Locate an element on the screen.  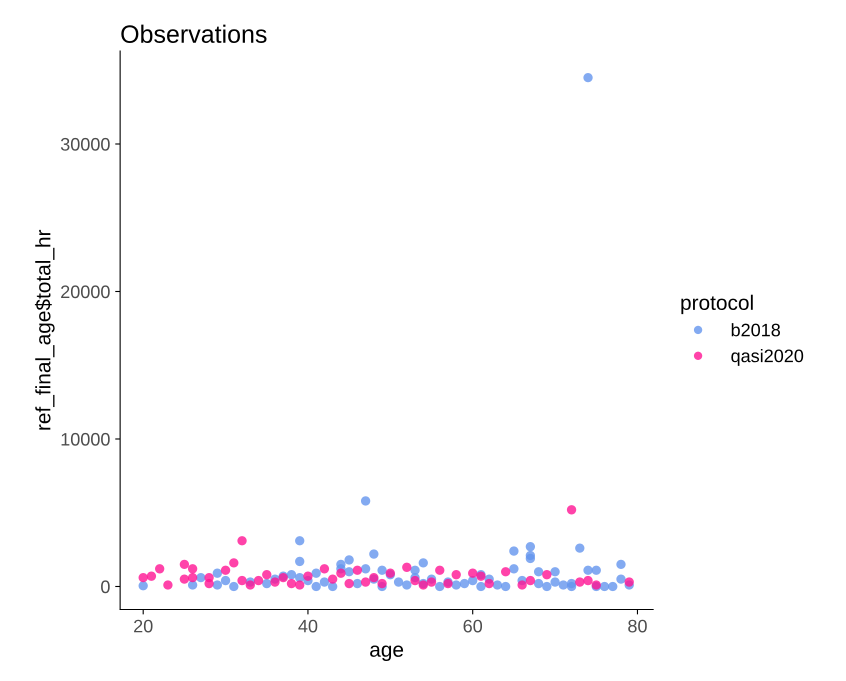
legend-label: b2018 is located at coordinates (756, 329).